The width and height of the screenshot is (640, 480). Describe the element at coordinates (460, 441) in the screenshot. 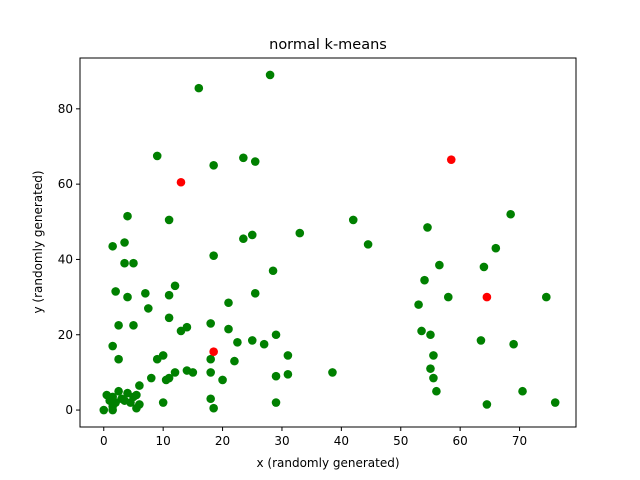

I see `x-tick-label: 60` at that location.